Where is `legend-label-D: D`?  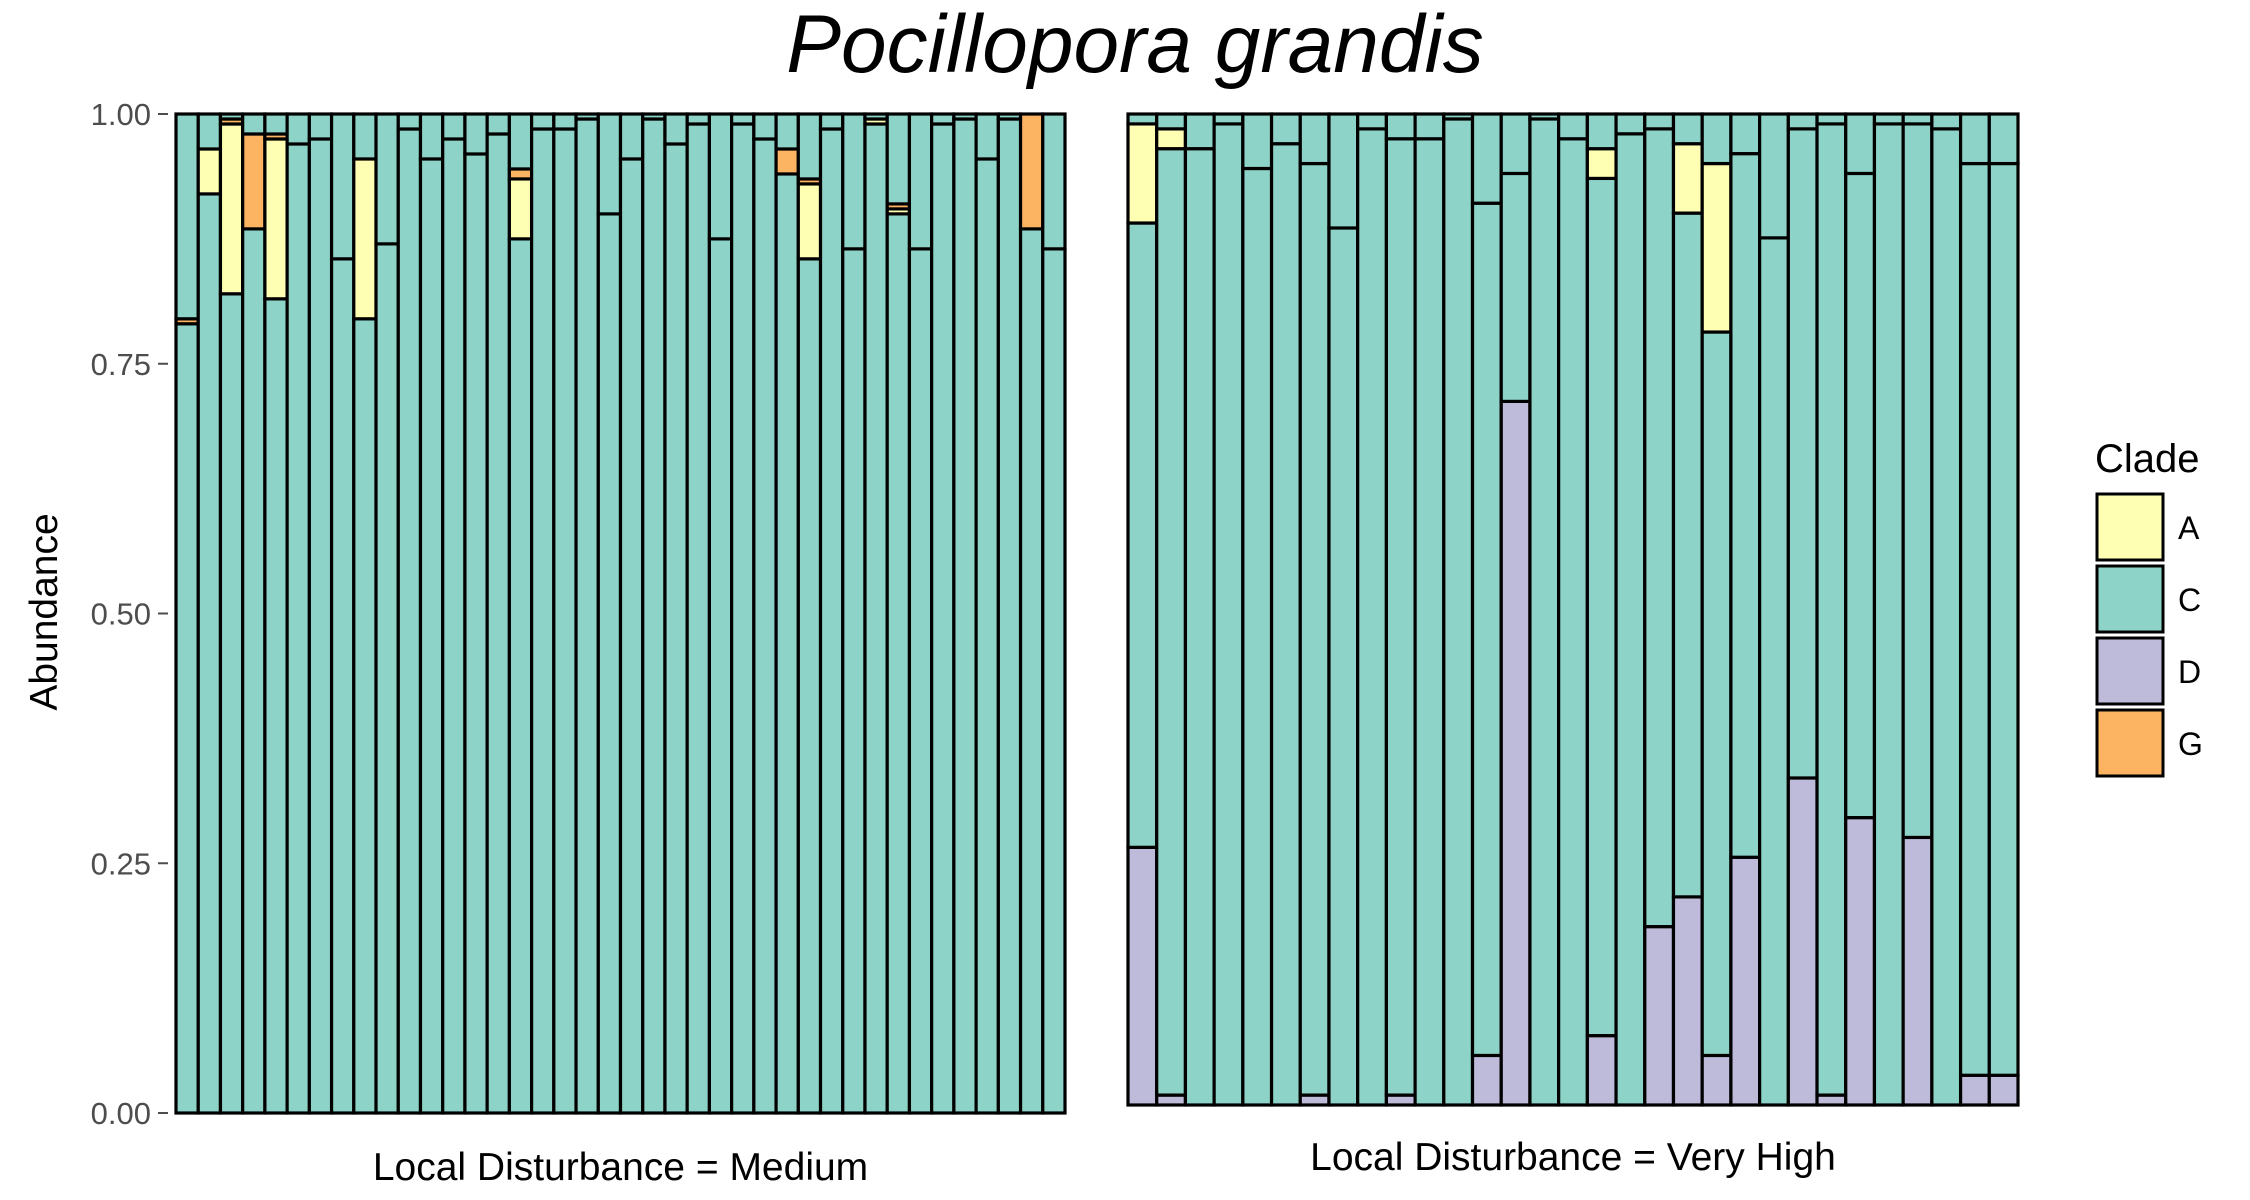 legend-label-D: D is located at coordinates (2189, 672).